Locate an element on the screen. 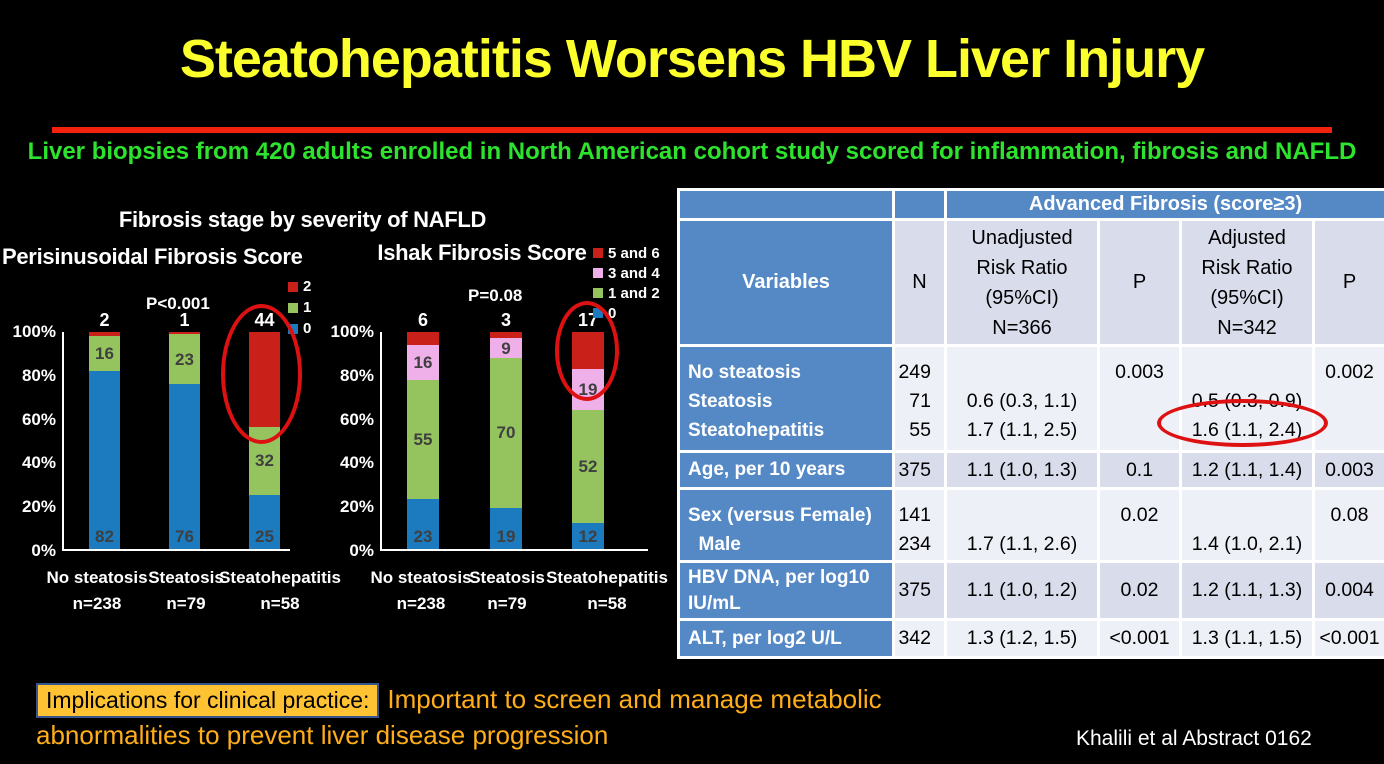 The height and width of the screenshot is (764, 1384). cell-line: 0.08 is located at coordinates (1349, 515).